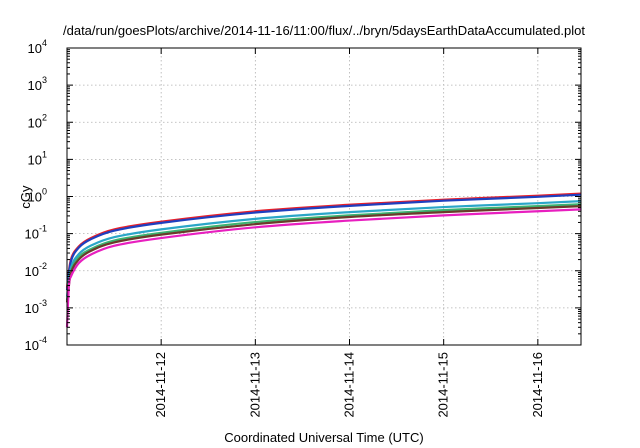 This screenshot has height=448, width=640. Describe the element at coordinates (349, 385) in the screenshot. I see `x-tick-label: 2014-11-14` at that location.